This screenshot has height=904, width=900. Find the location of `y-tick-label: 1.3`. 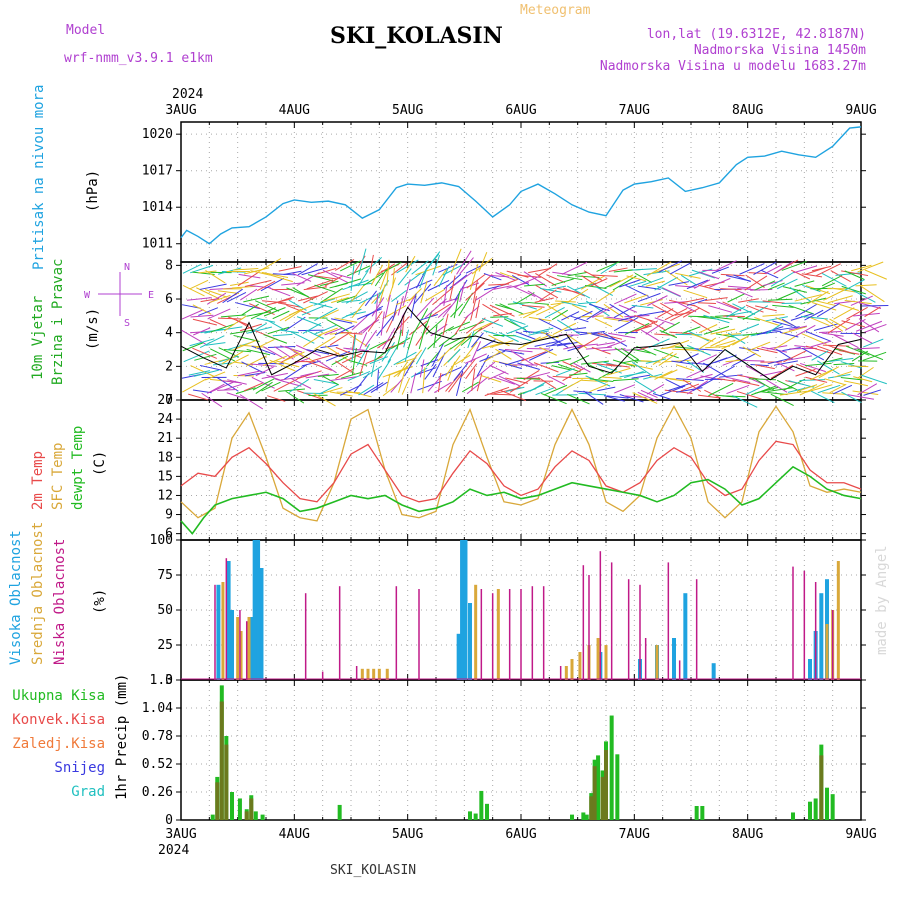

y-tick-label: 1.3 is located at coordinates (161, 680).